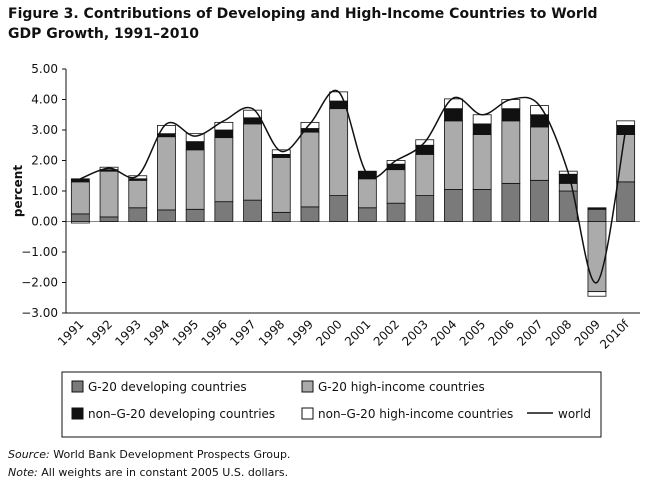 This screenshot has height=494, width=659. What do you see at coordinates (44, 100) in the screenshot?
I see `y-tick-label: 4.00` at bounding box center [44, 100].